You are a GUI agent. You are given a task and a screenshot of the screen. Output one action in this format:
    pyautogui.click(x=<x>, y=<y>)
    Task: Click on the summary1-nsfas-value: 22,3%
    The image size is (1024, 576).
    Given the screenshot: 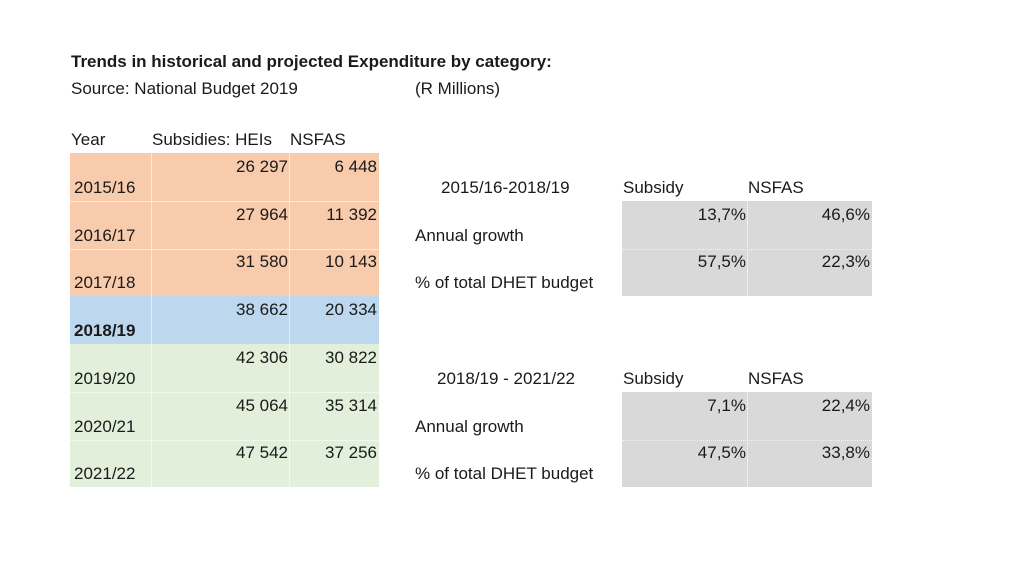 What is the action you would take?
    pyautogui.click(x=845, y=261)
    